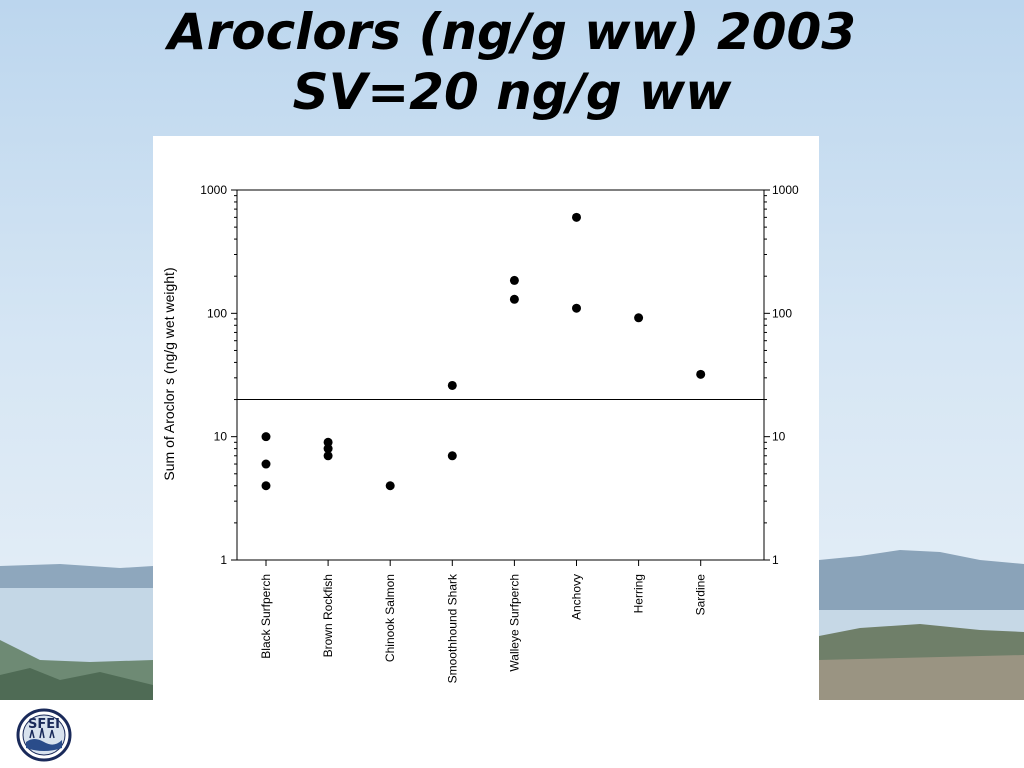  I want to click on x-tick-label: Anchovy, so click(577, 597).